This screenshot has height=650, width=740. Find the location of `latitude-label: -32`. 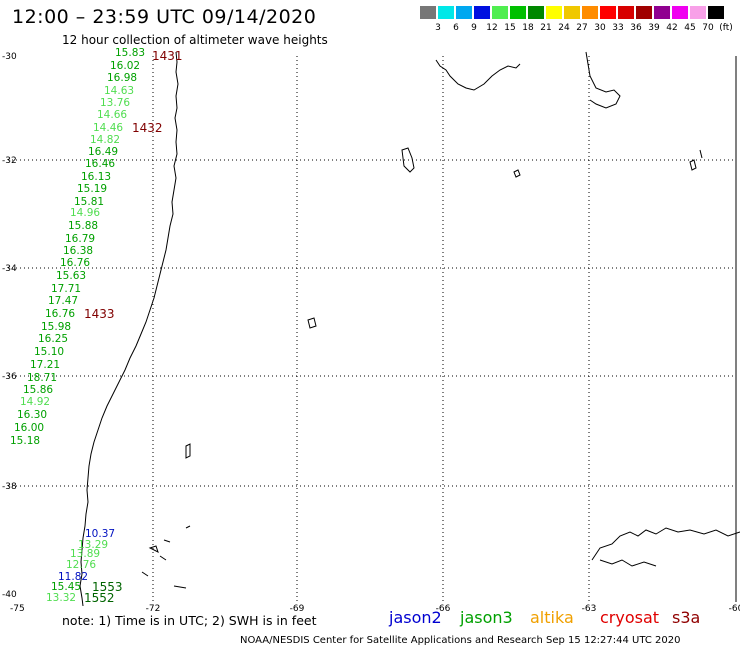

latitude-label: -32 is located at coordinates (9, 161).